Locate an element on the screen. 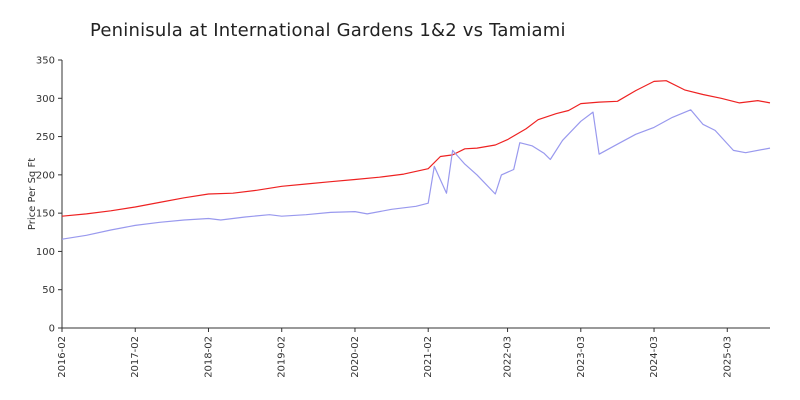  y-tick-label: 100 is located at coordinates (45, 252).